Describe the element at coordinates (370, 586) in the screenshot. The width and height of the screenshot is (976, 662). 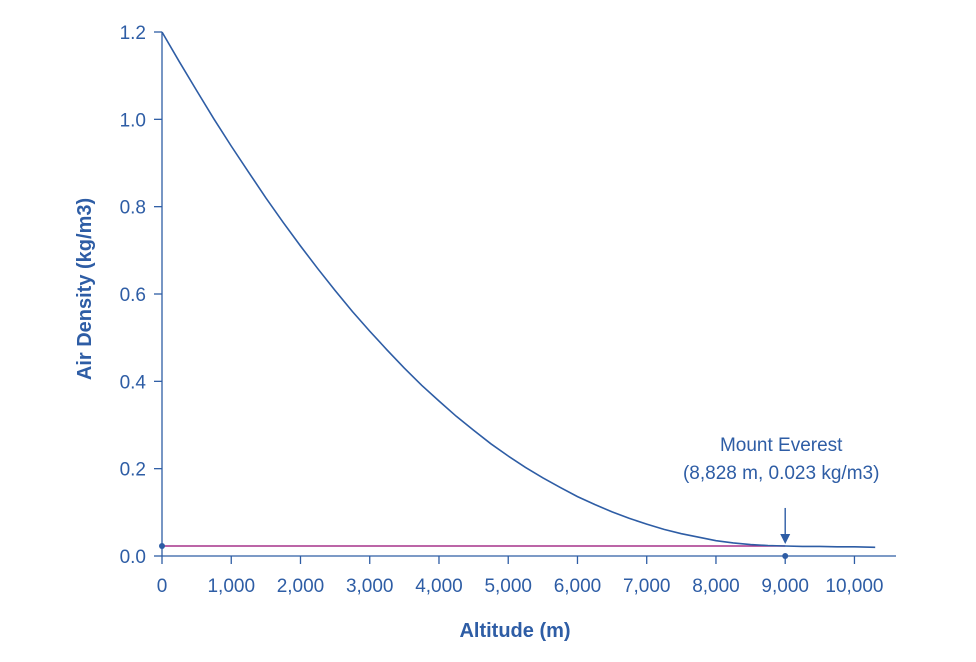
I see `x-tick-label: 3,000` at that location.